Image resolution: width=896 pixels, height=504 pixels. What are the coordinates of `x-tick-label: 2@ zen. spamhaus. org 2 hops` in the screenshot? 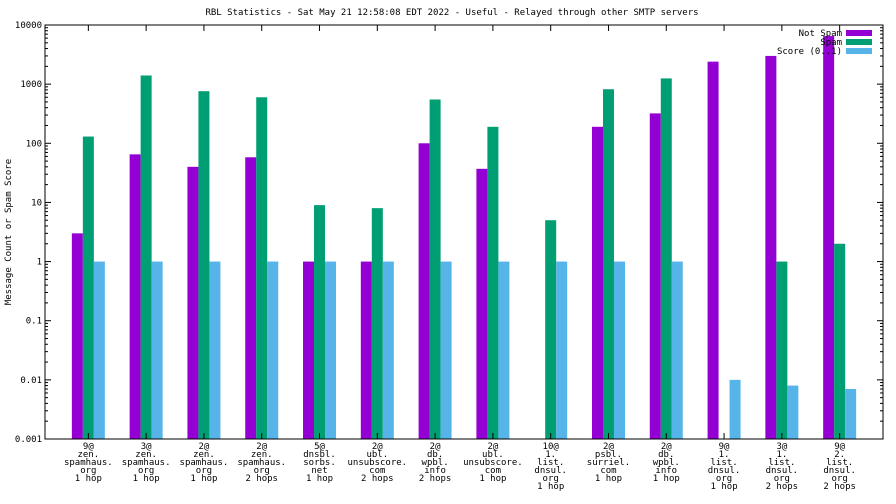 It's located at (261, 463).